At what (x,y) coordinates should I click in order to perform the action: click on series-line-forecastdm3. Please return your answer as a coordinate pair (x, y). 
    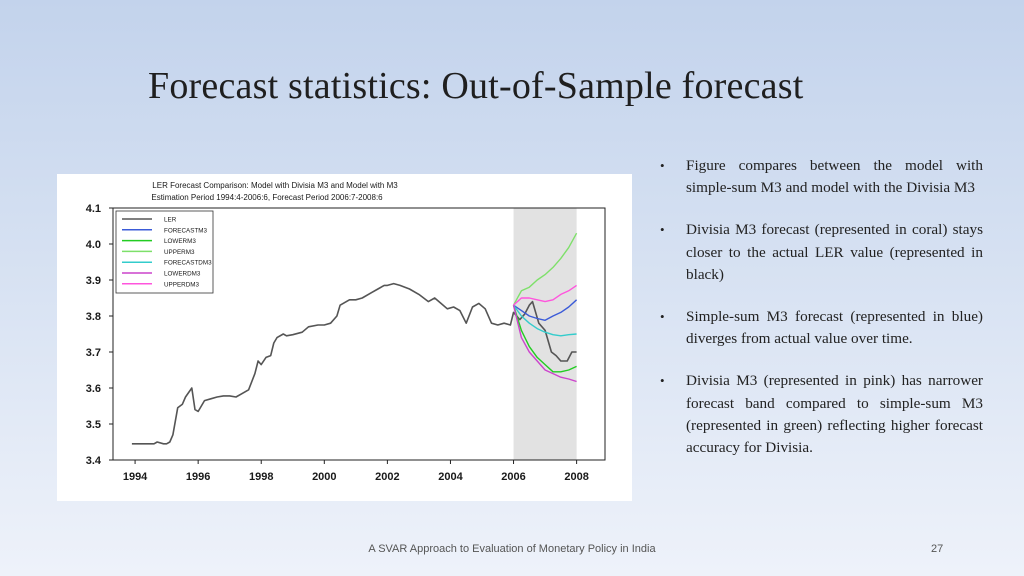
    Looking at the image, I should click on (544, 320).